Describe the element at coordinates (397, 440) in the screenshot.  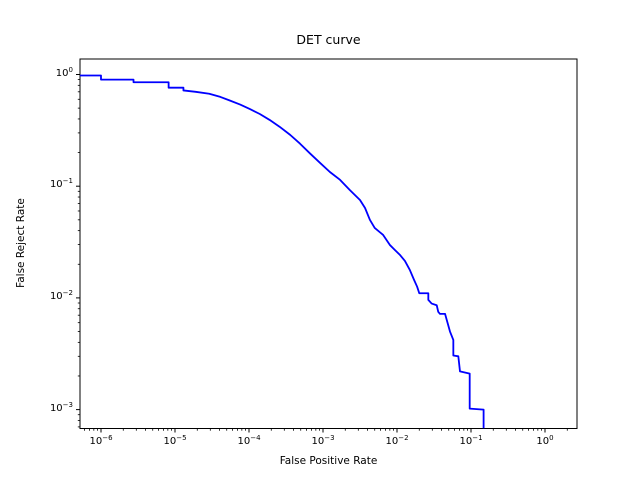
I see `x-tick-label: 10⁻²` at that location.